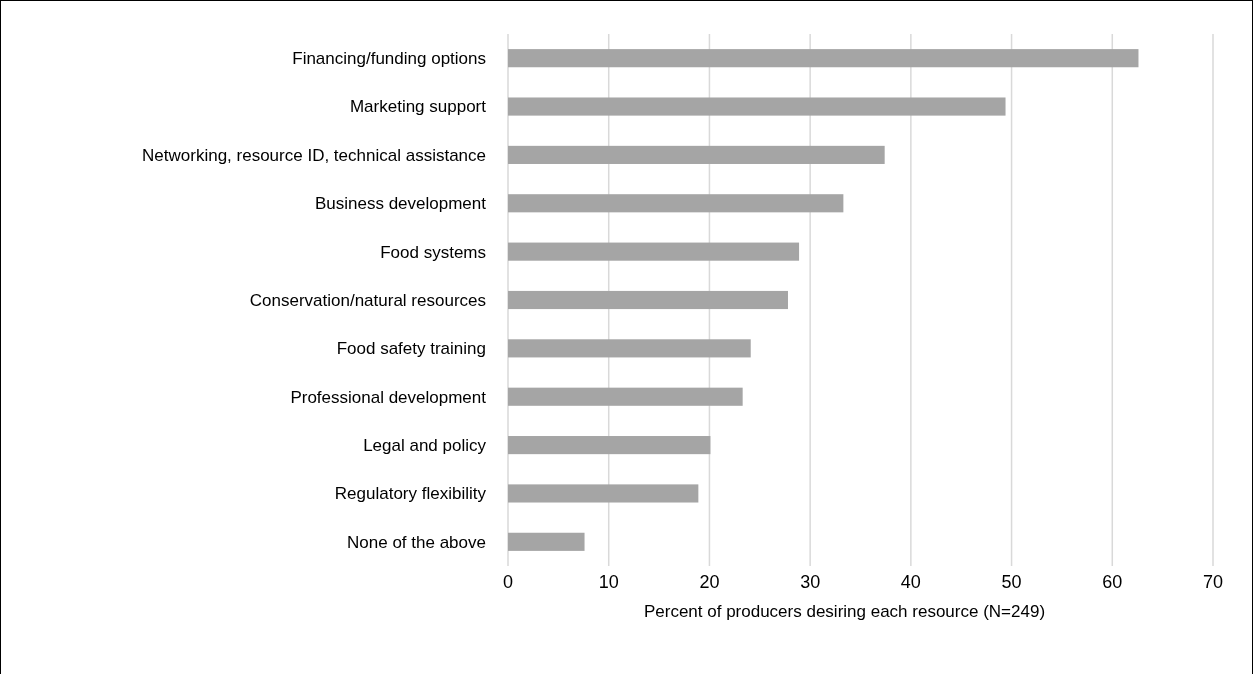  Describe the element at coordinates (709, 582) in the screenshot. I see `x-tick-label: 20` at that location.